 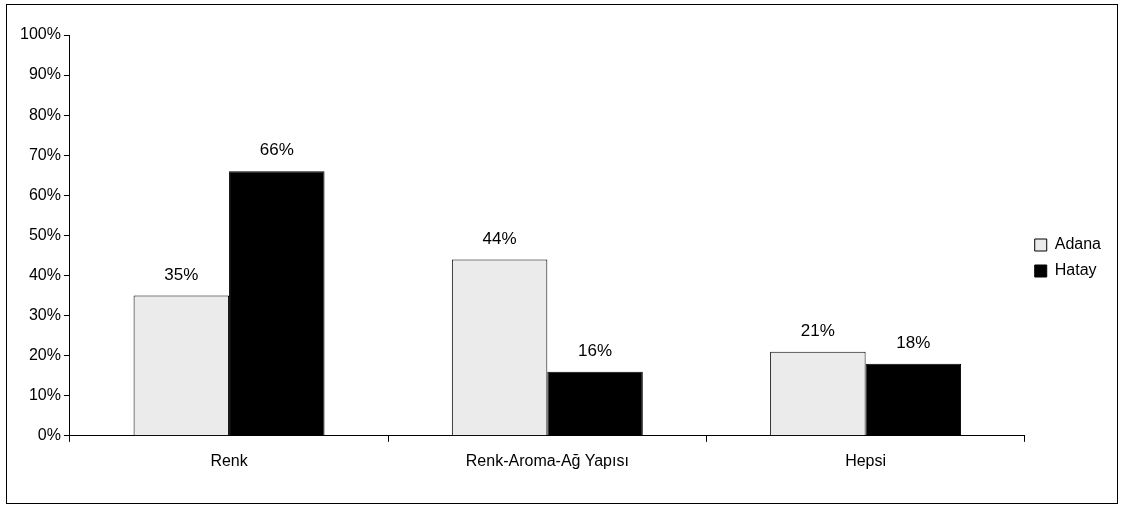 I want to click on y-tick-label: 0%, so click(x=49, y=435).